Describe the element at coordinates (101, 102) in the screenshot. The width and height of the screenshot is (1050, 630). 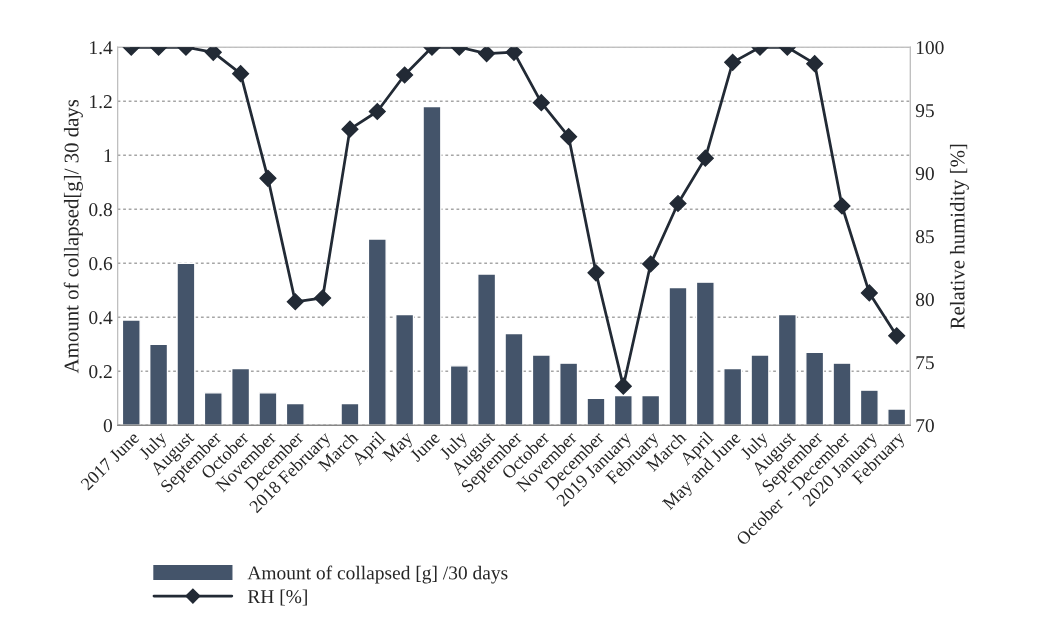
I see `y-tick-label: 1.2` at that location.